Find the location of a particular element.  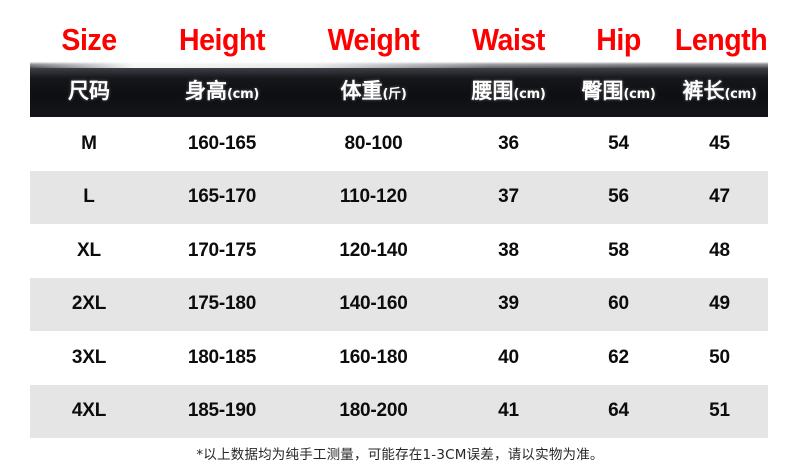

cell-hip: 64 is located at coordinates (618, 411).